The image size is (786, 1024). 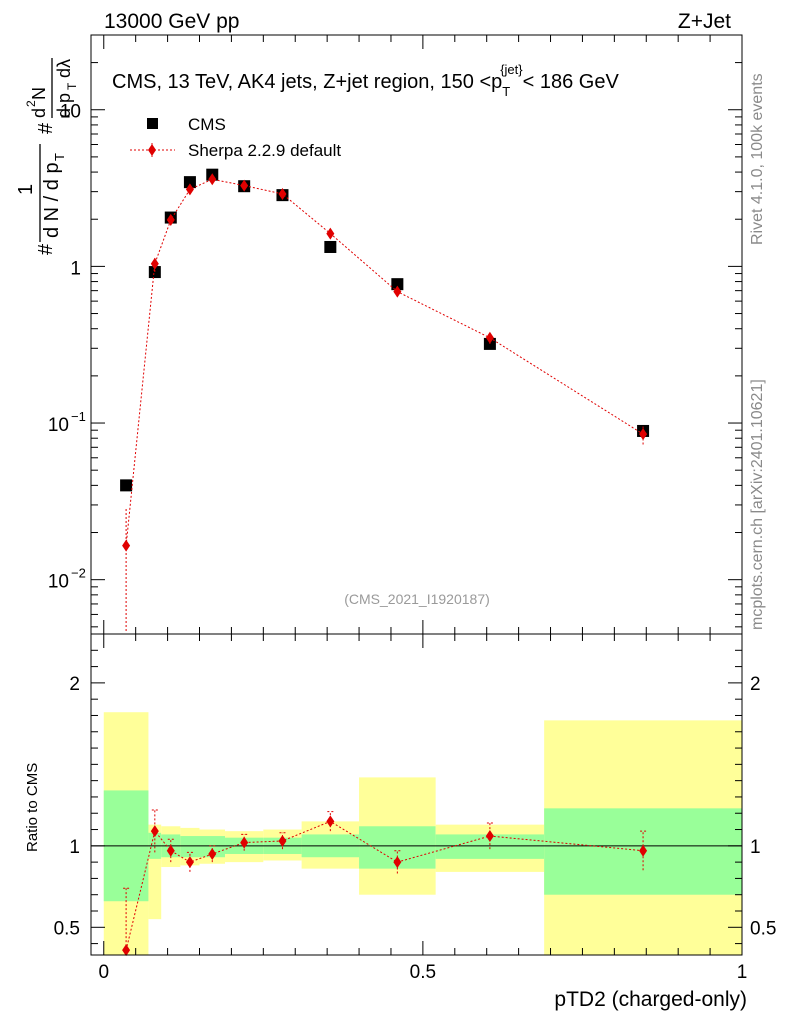 I want to click on header-right: Z+Jet, so click(x=704, y=21).